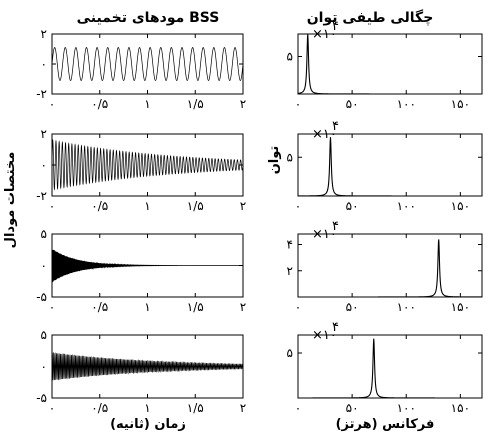  Describe the element at coordinates (274, 160) in the screenshot. I see `right-y-axis-label: توان` at that location.